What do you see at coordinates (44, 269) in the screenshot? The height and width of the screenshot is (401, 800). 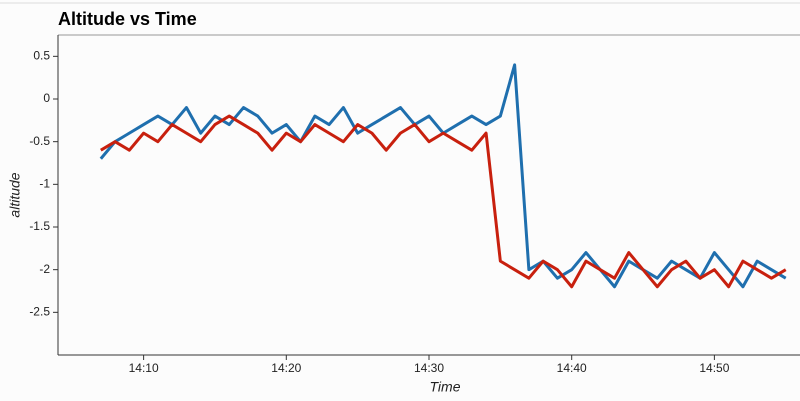 I see `y-tick-label: -2` at bounding box center [44, 269].